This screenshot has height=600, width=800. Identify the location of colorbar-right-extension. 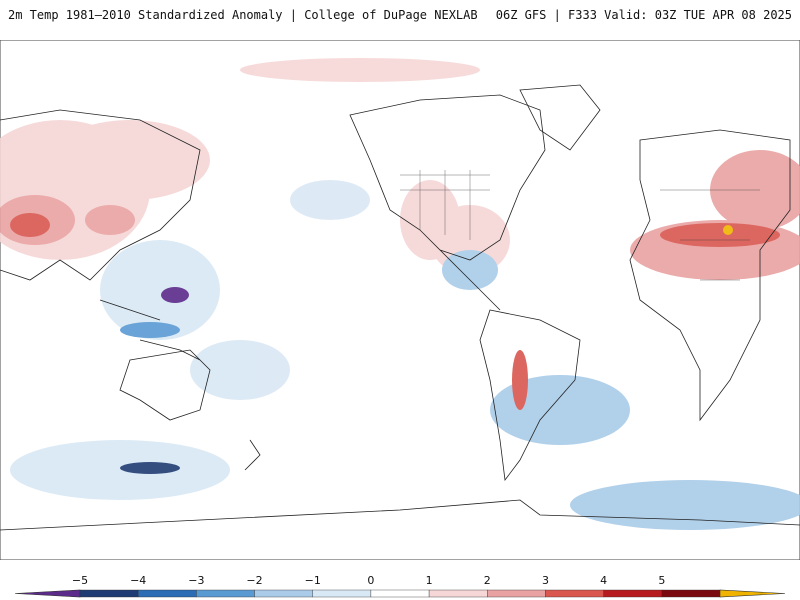
(752, 593).